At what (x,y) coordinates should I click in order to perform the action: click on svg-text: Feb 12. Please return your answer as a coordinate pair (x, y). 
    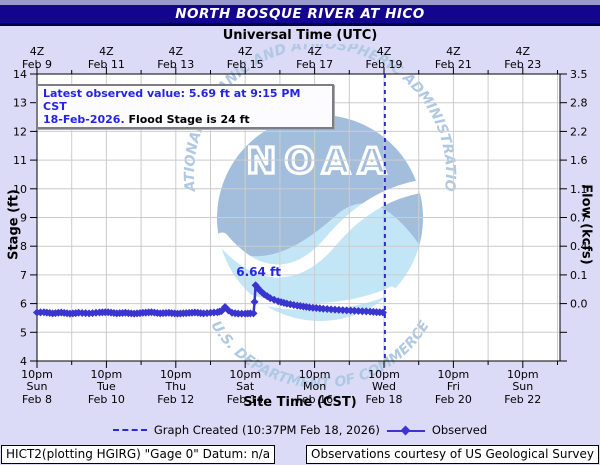
    Looking at the image, I should click on (175, 399).